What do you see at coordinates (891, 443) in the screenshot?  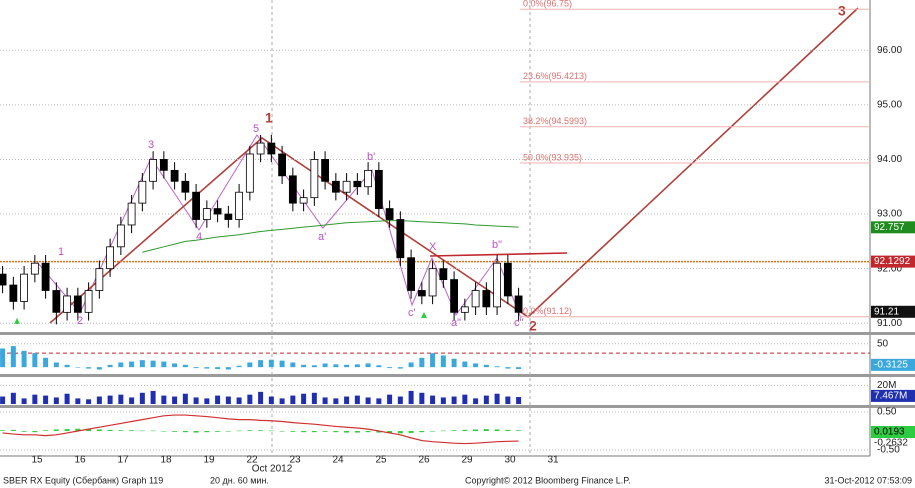 I see `last-value-label: -0.2632` at bounding box center [891, 443].